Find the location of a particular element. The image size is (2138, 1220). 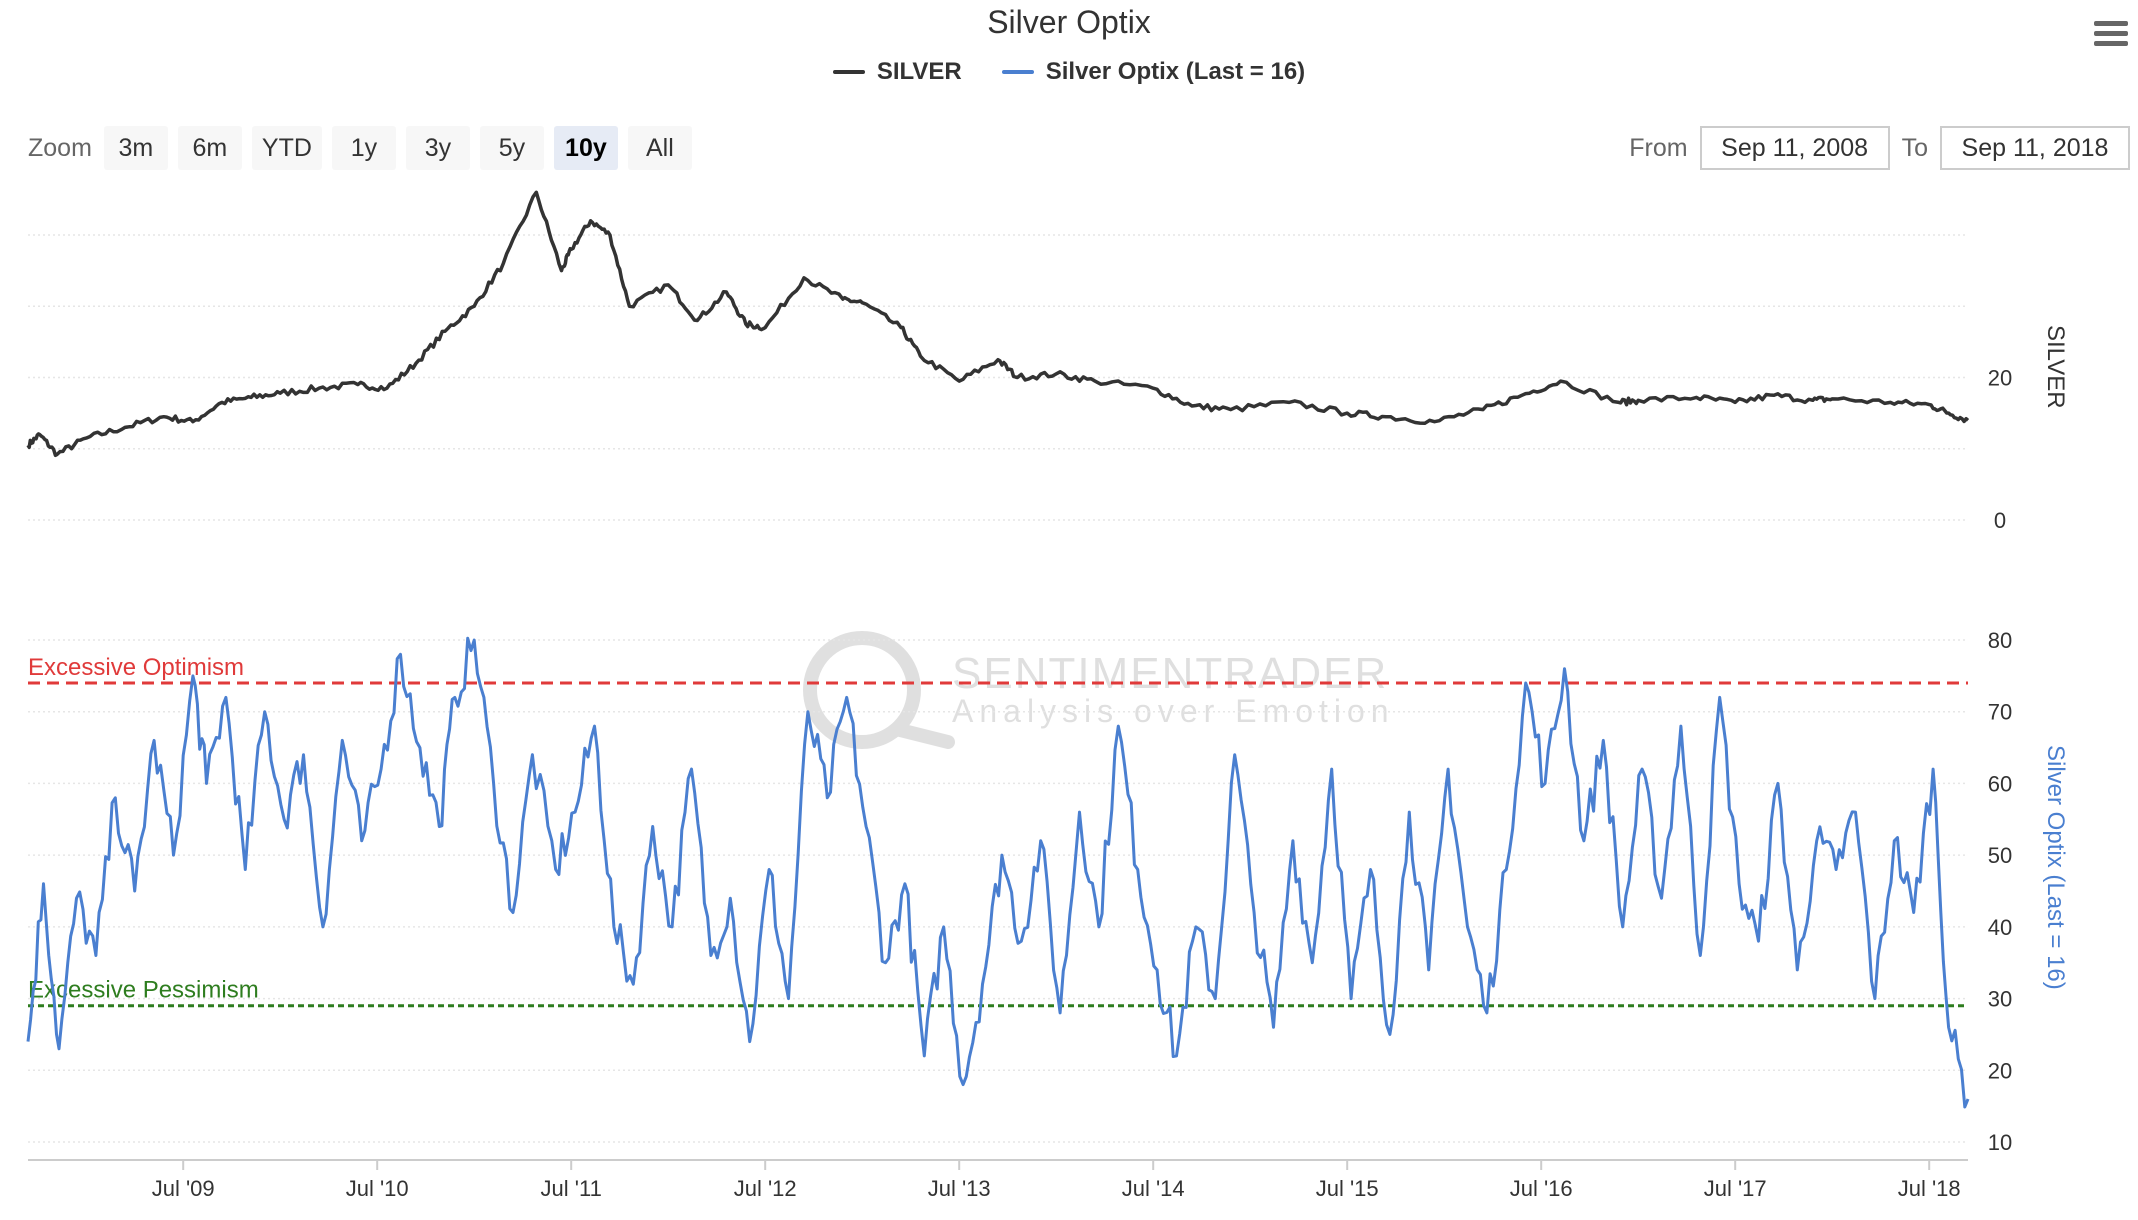

legend: SILVER Silver Optix (Last = 16) is located at coordinates (1069, 72).